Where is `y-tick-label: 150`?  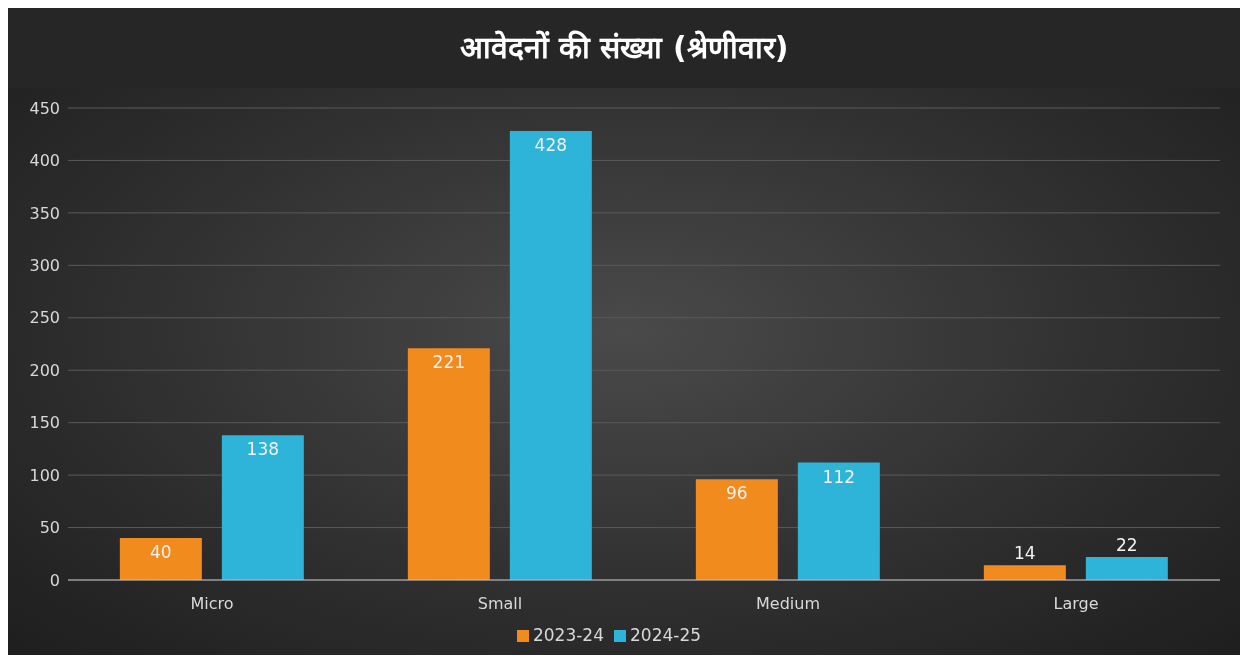 y-tick-label: 150 is located at coordinates (44, 423).